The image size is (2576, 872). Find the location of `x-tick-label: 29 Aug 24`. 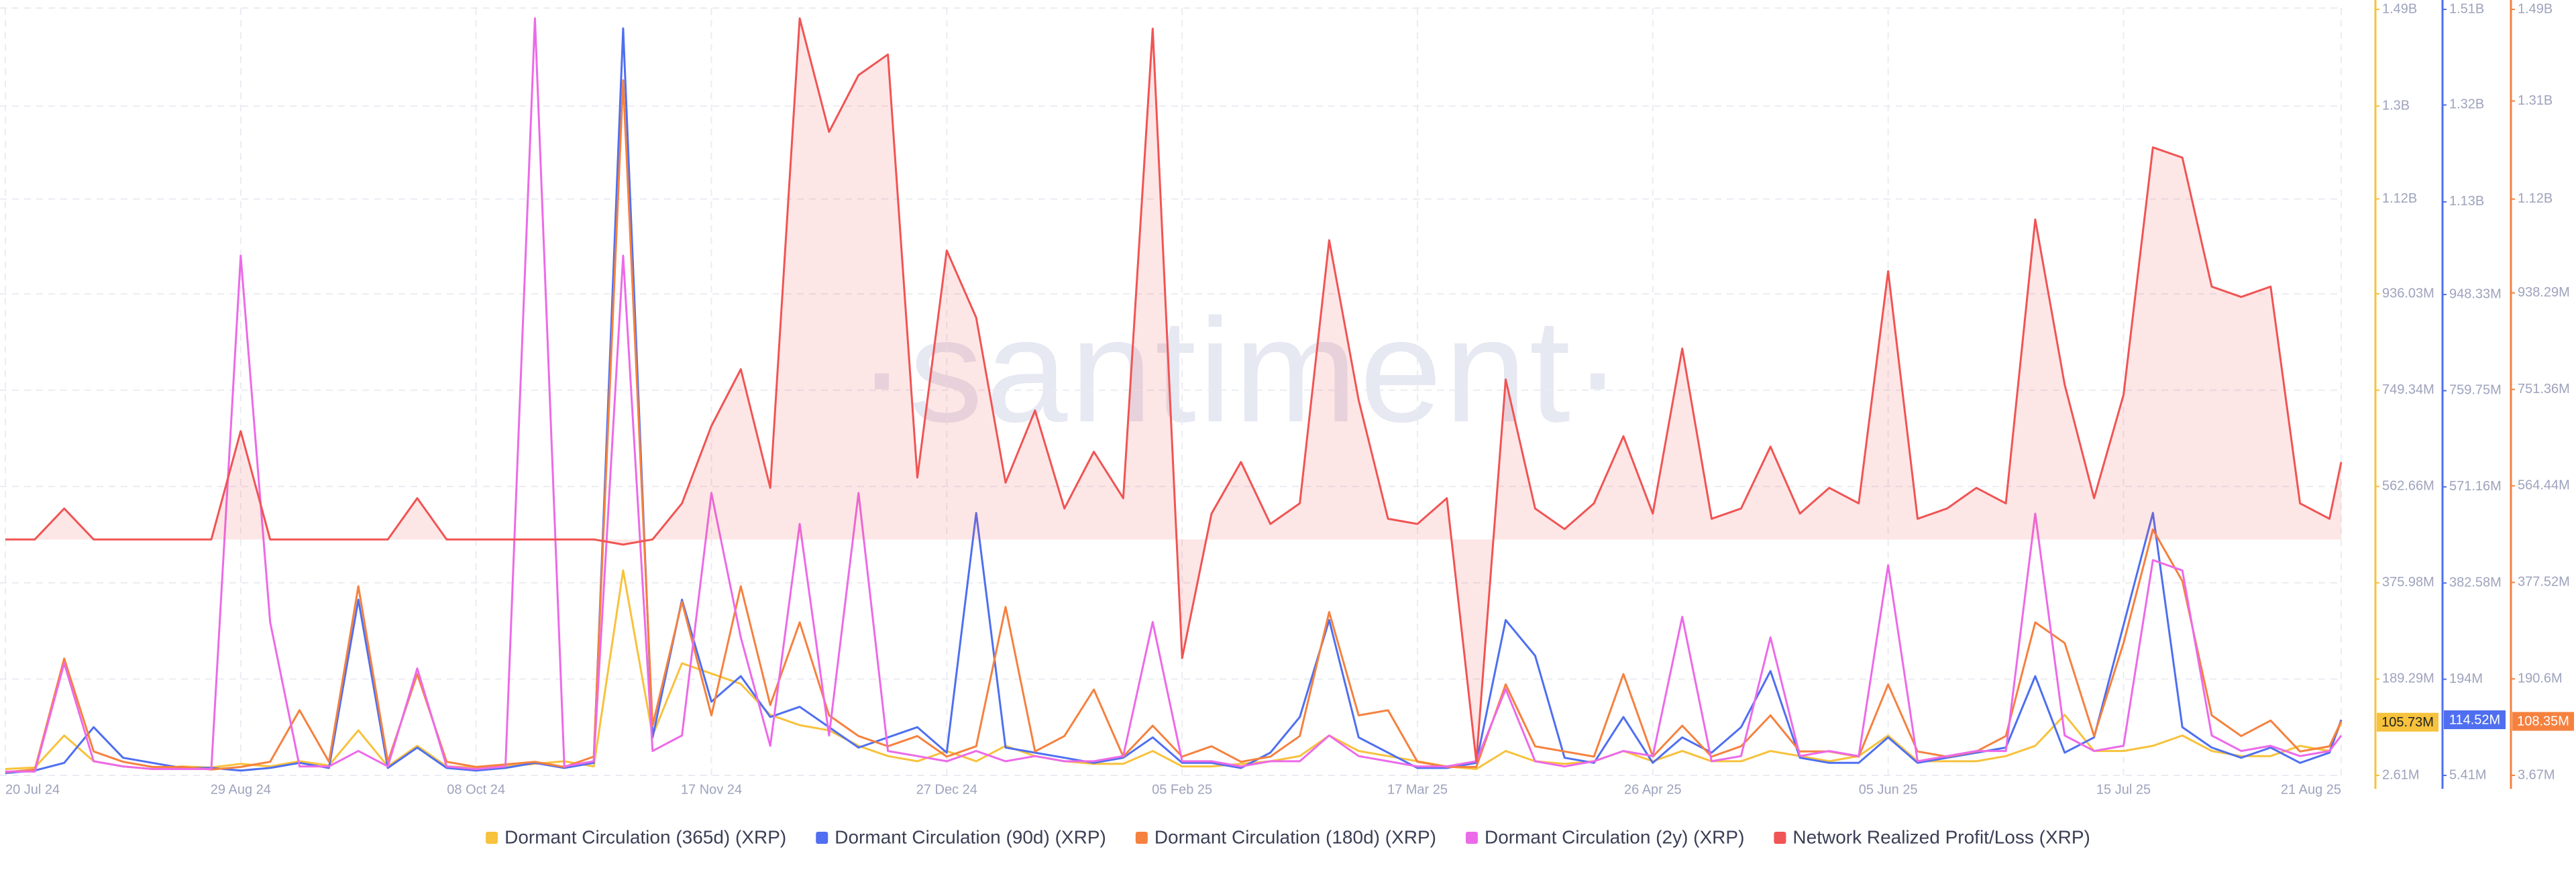

x-tick-label: 29 Aug 24 is located at coordinates (241, 790).